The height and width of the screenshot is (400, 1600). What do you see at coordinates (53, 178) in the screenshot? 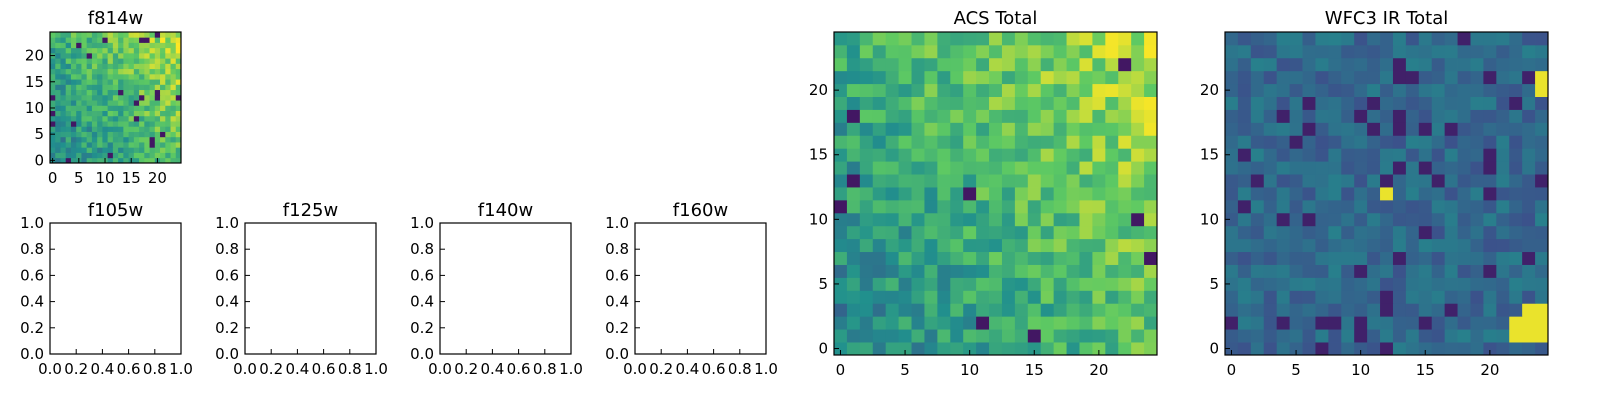
I see `x-tick-label: 0` at bounding box center [53, 178].